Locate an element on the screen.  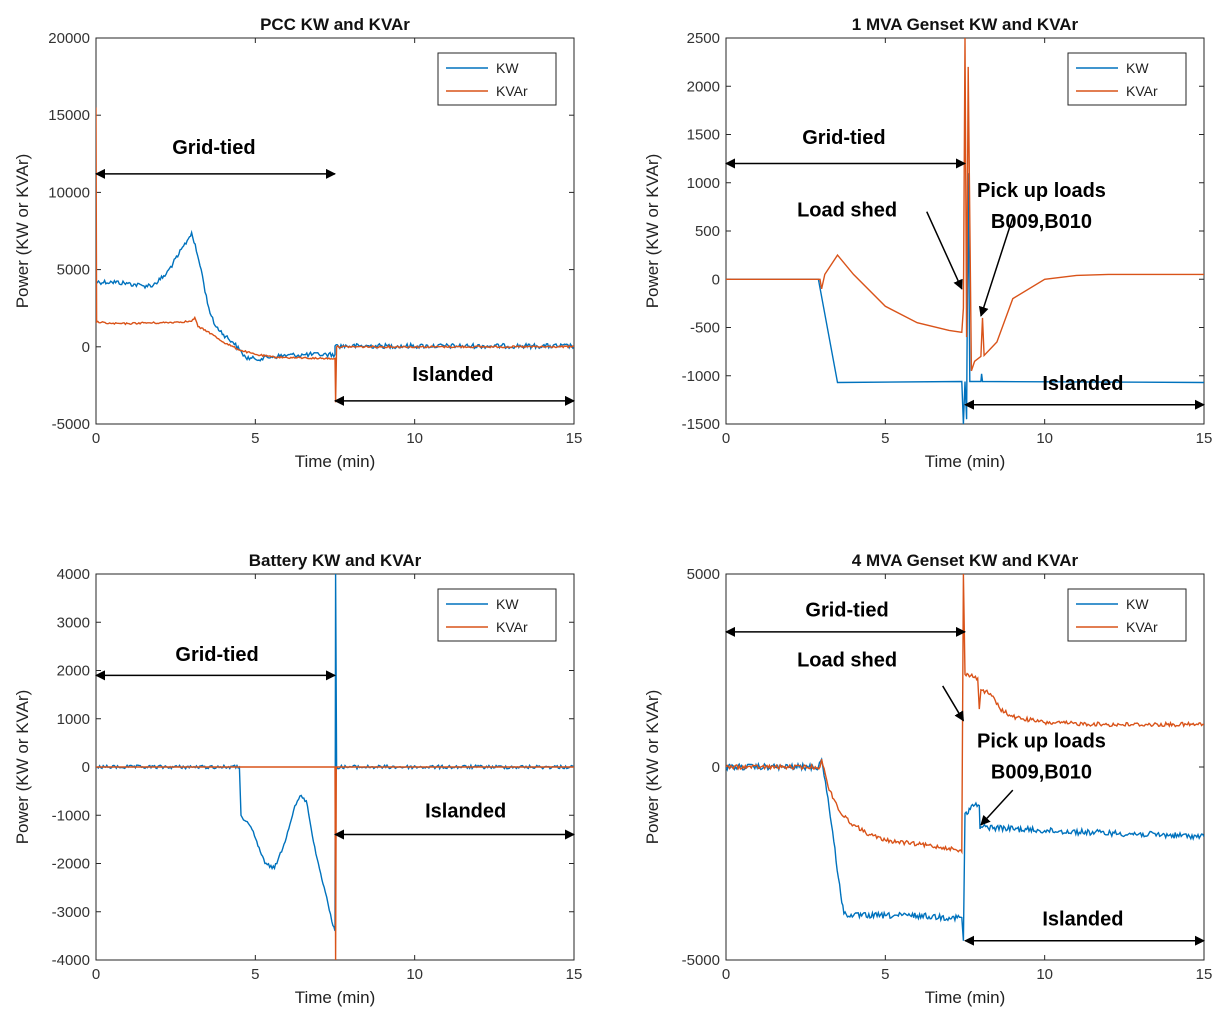
plot-title: Battery KW and KVAr is located at coordinates (335, 560).